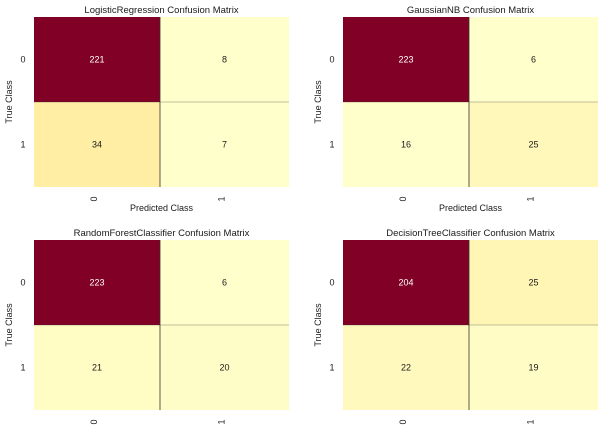  I want to click on chart-title: DecisionTreeClassifier Confusion Matrix, so click(470, 233).